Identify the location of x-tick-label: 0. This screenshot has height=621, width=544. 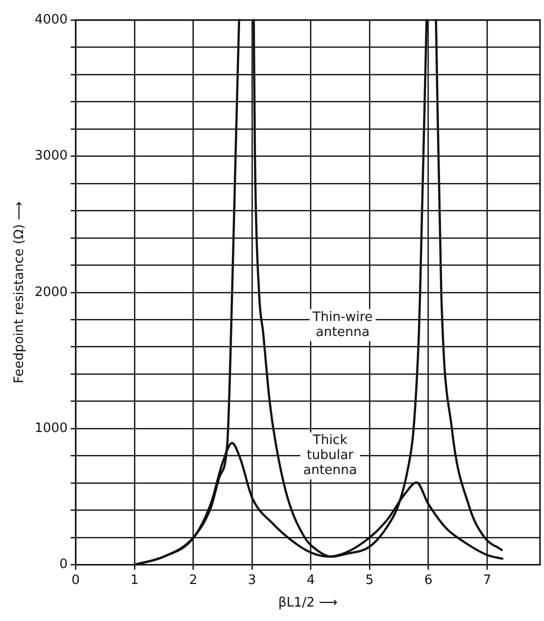
(76, 580).